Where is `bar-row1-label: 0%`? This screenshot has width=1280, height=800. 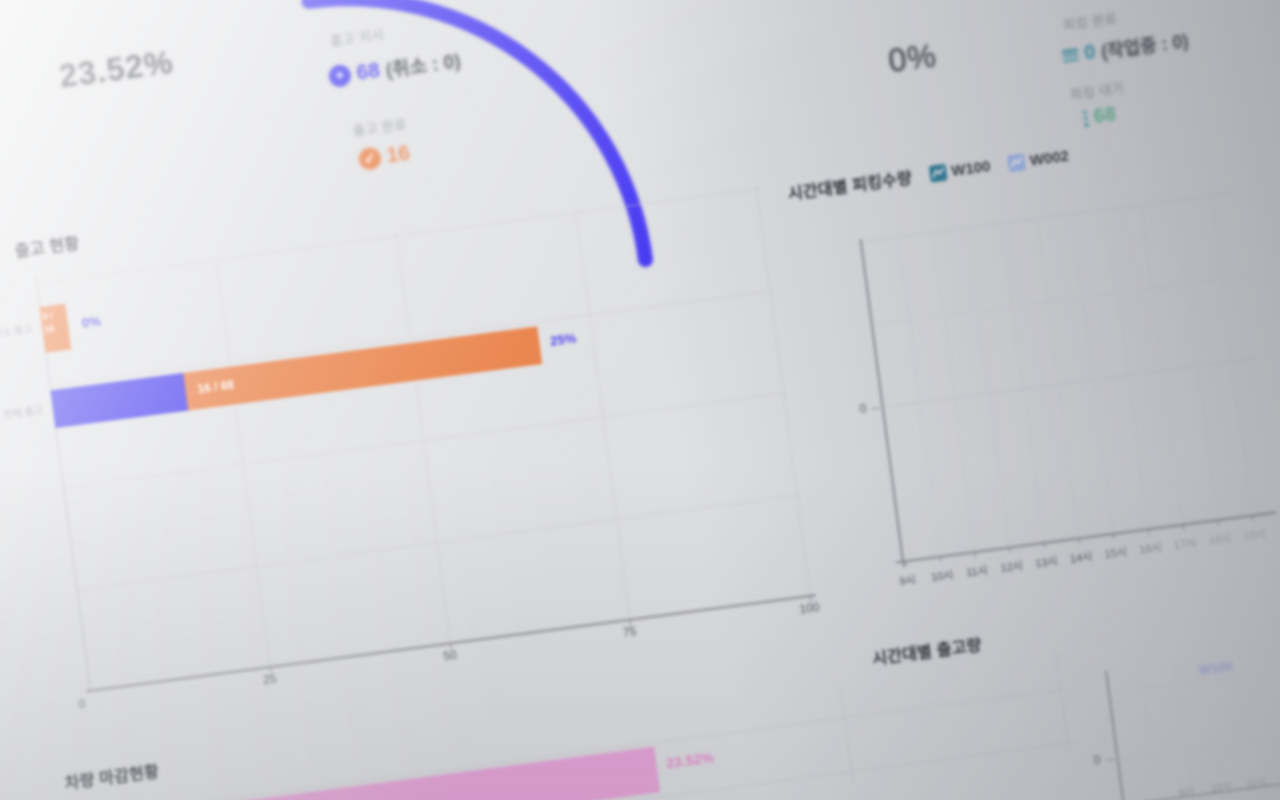
bar-row1-label: 0% is located at coordinates (91, 322).